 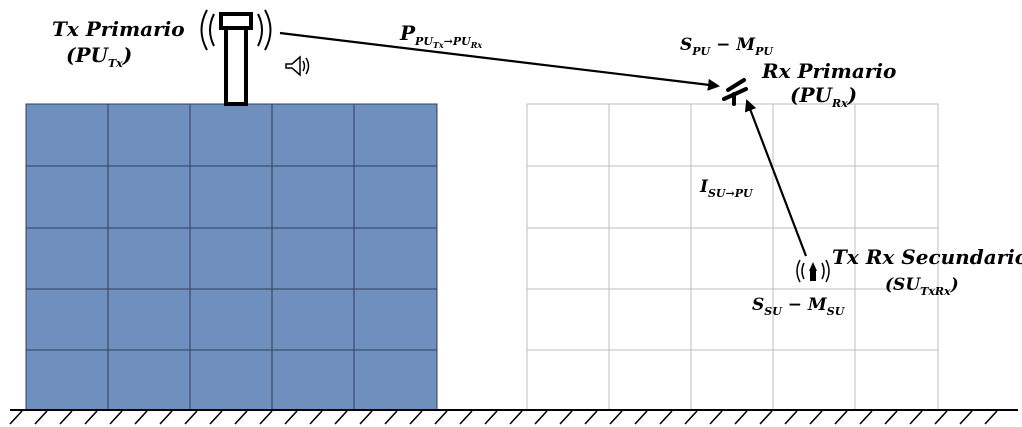 What do you see at coordinates (99, 56) in the screenshot?
I see `tx-primary-symbol: (PUTx)` at bounding box center [99, 56].